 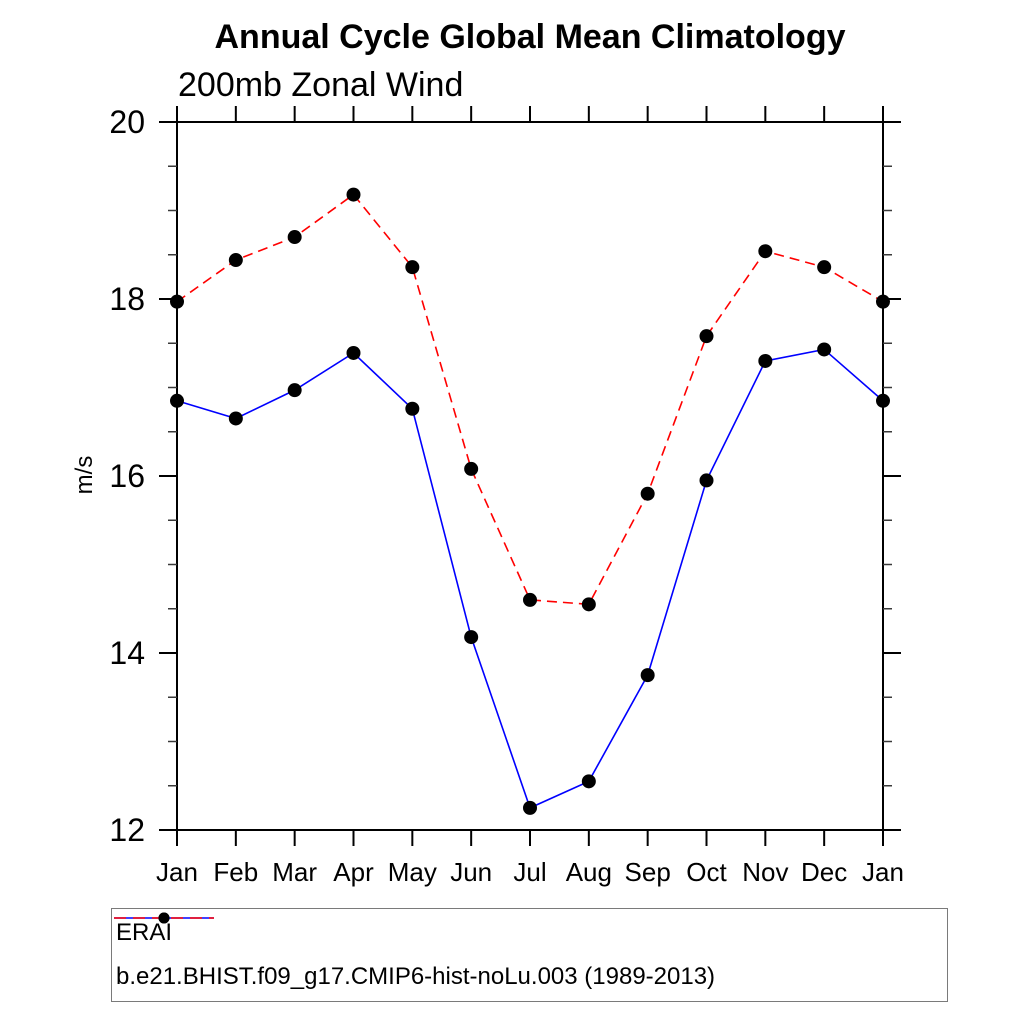 I want to click on x-tick-label: Oct, so click(x=706, y=872).